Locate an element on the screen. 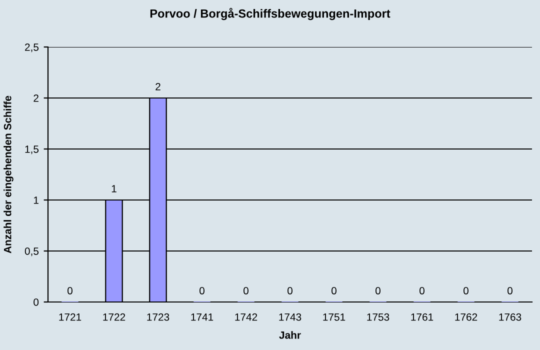  x-tick-label: 1722 is located at coordinates (114, 317).